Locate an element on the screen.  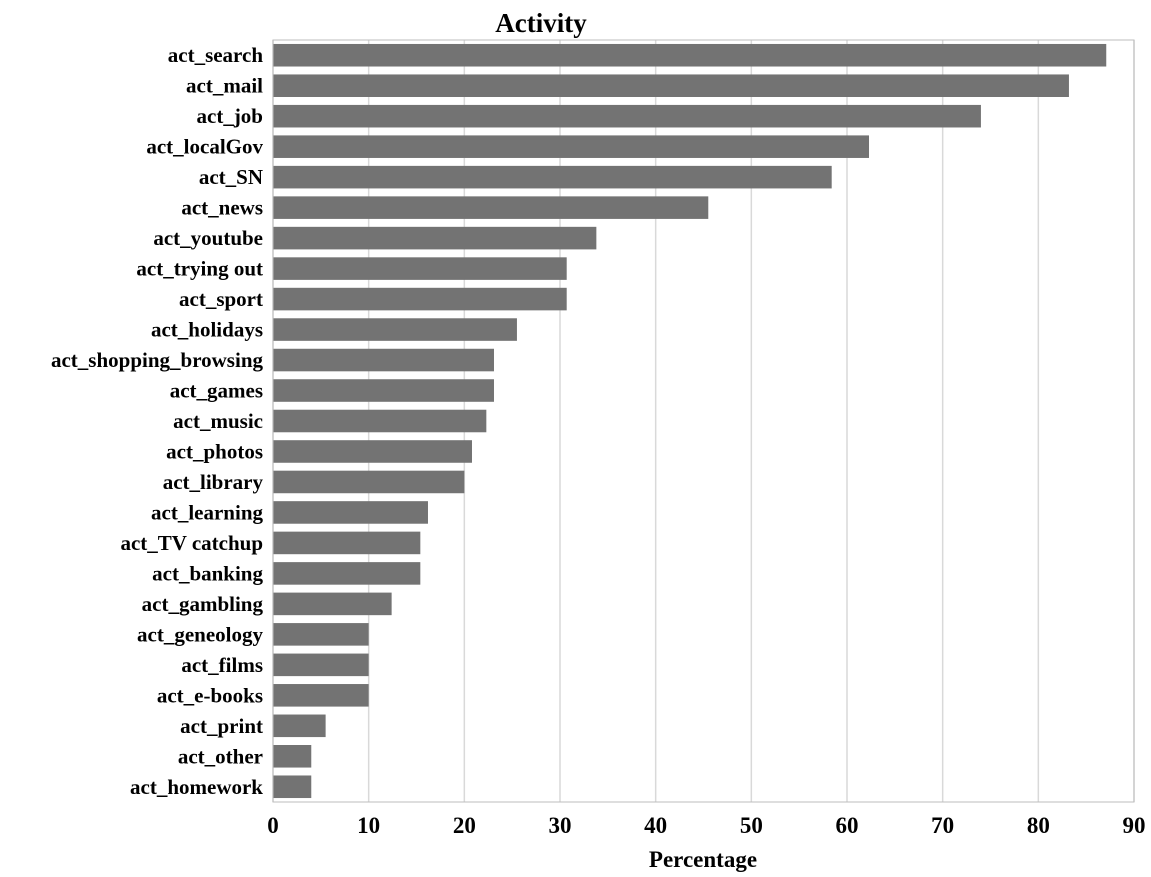
category-label: act_other is located at coordinates (220, 756).